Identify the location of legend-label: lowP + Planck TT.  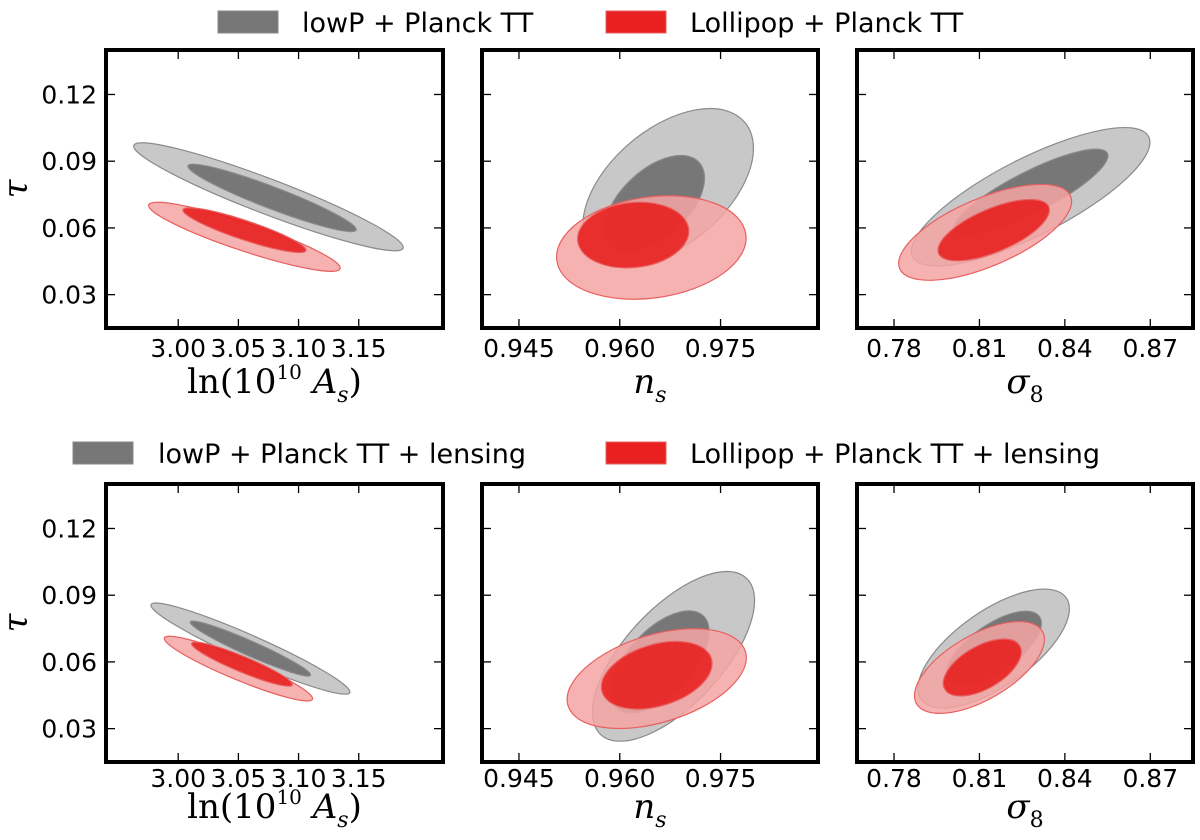
(418, 23).